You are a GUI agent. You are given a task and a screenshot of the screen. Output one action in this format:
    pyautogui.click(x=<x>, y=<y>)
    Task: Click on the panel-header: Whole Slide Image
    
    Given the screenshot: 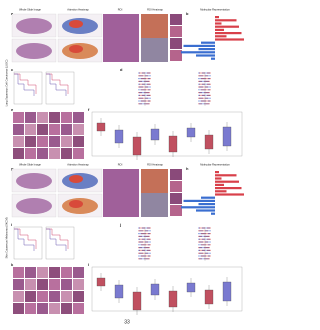 What is the action you would take?
    pyautogui.click(x=30, y=165)
    